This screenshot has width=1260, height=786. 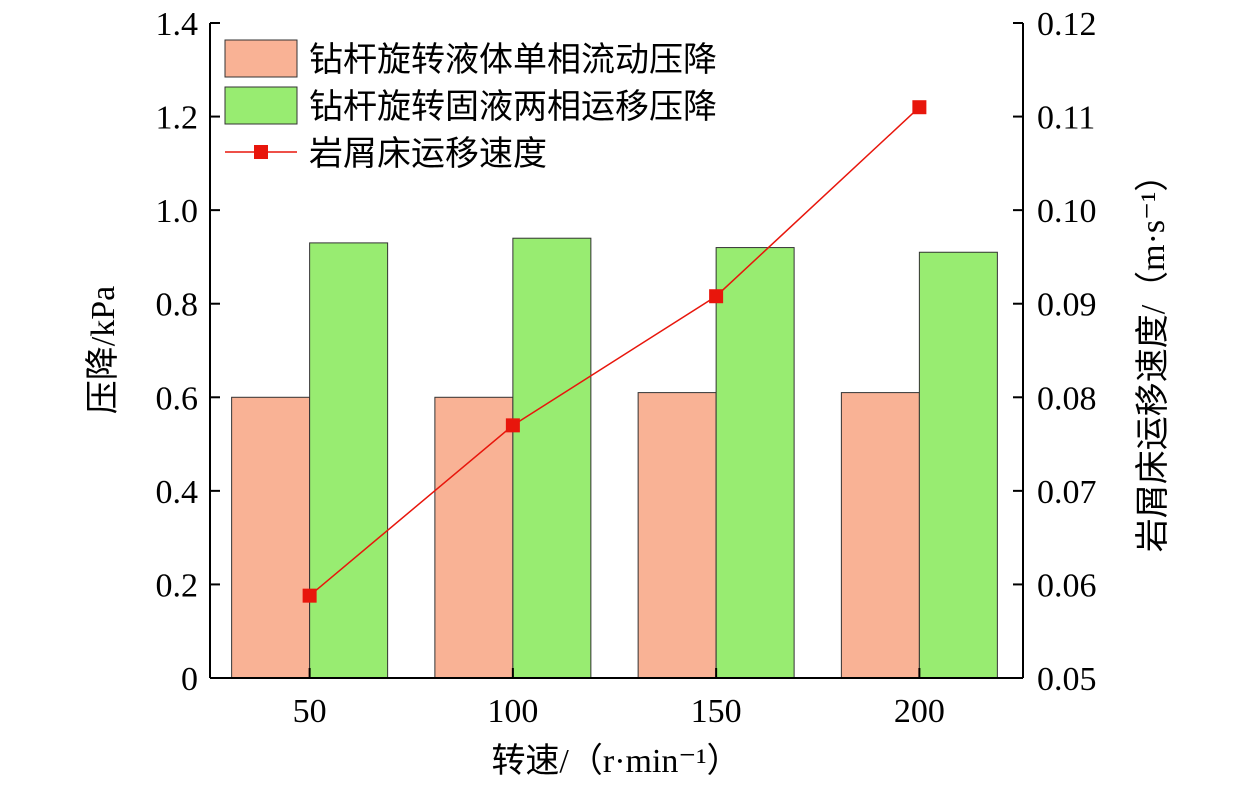 I want to click on left-tick-label: 0.2, so click(x=177, y=585).